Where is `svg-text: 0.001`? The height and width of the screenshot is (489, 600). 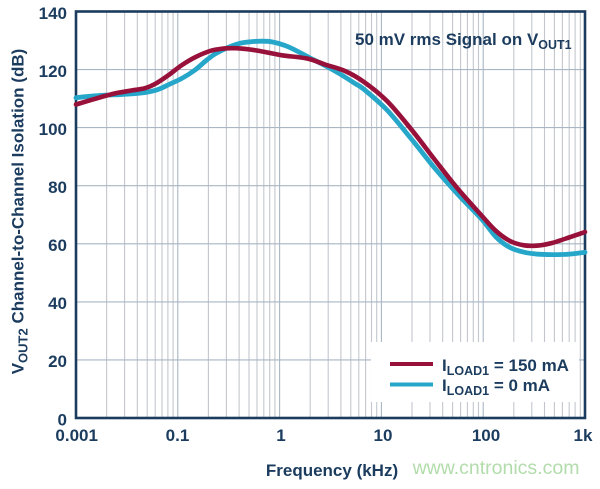
svg-text: 0.001 is located at coordinates (76, 435).